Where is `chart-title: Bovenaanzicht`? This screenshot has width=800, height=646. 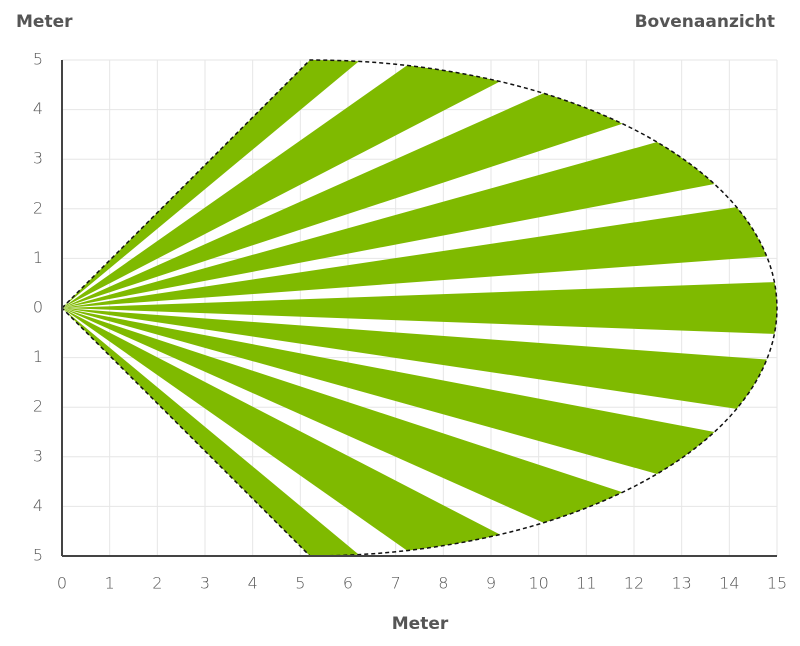
chart-title: Bovenaanzicht is located at coordinates (705, 22).